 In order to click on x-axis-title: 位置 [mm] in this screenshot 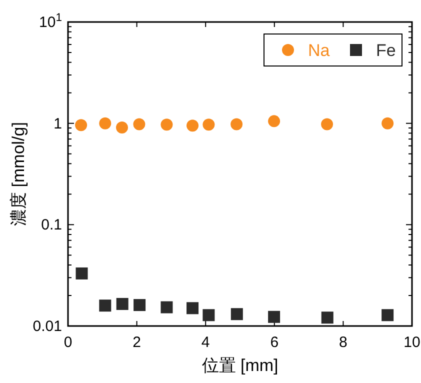, I will do `click(240, 365)`.